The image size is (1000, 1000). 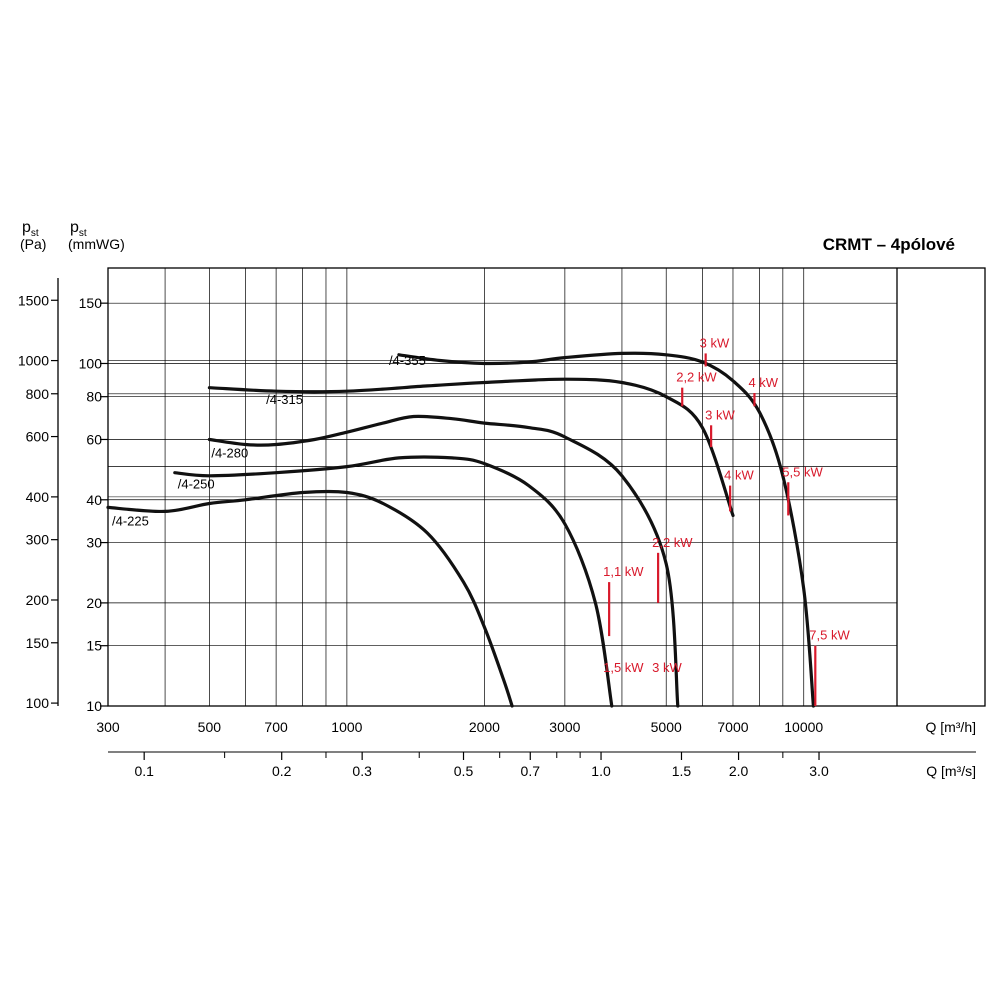 I want to click on series-label: /4-225, so click(x=130, y=520).